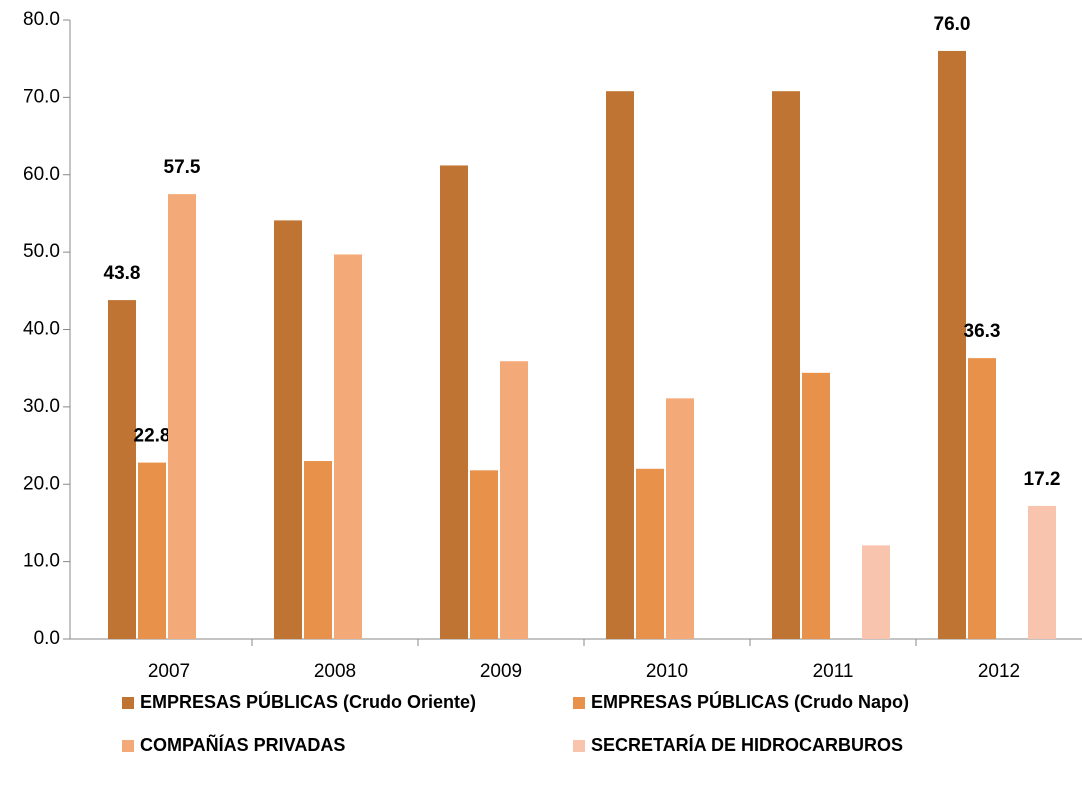 The width and height of the screenshot is (1082, 788). What do you see at coordinates (41, 406) in the screenshot?
I see `y-tick-label: 30.0` at bounding box center [41, 406].